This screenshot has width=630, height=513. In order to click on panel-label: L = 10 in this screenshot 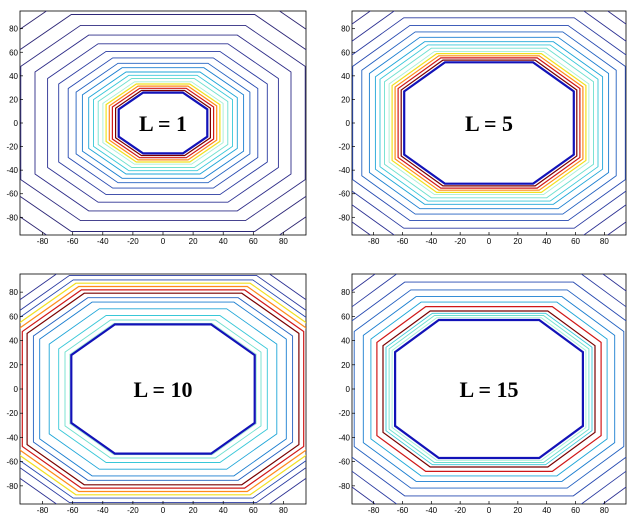, I will do `click(163, 389)`.